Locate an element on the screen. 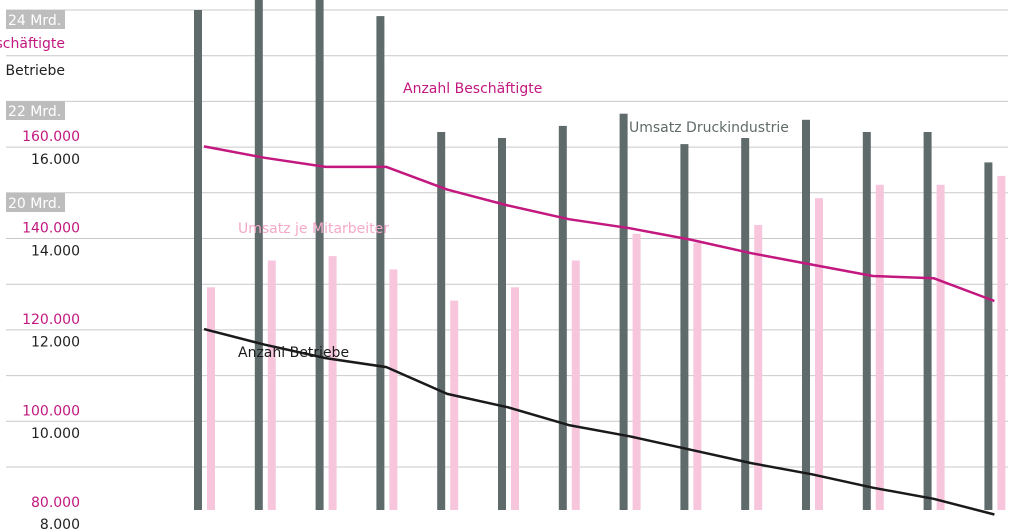  label-anzahl-betriebe: Anzahl Betriebe is located at coordinates (293, 353).